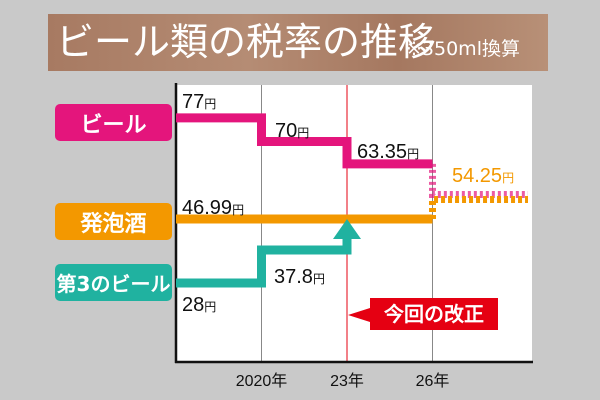 Image resolution: width=600 pixels, height=400 pixels. What do you see at coordinates (213, 208) in the screenshot?
I see `value-label: 46.99円` at bounding box center [213, 208].